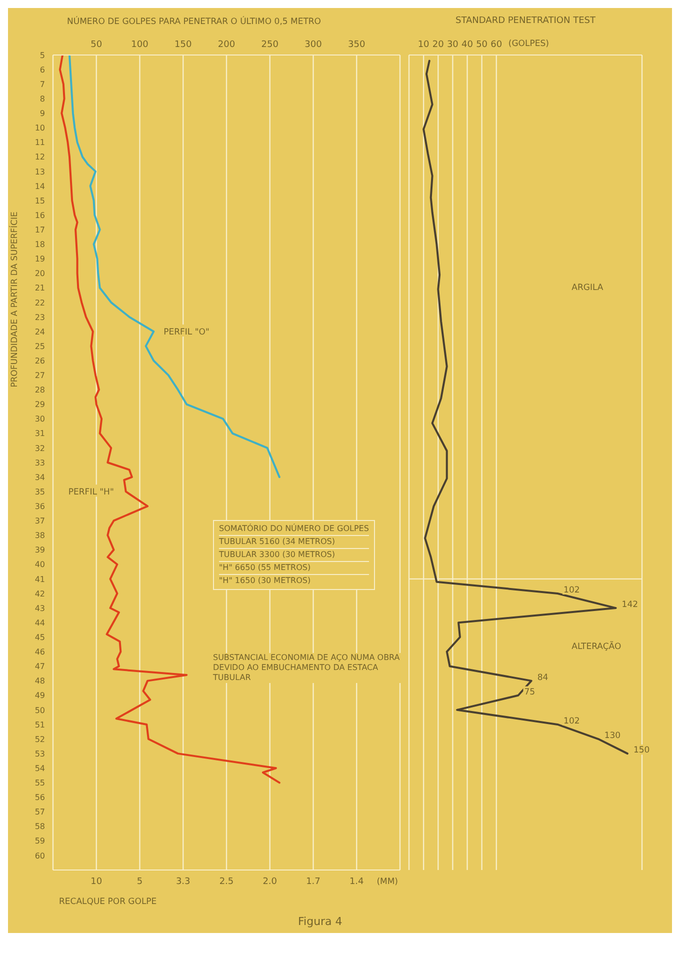 The height and width of the screenshot is (959, 680). What do you see at coordinates (39, 405) in the screenshot?
I see `y-tick-label: 29` at bounding box center [39, 405].